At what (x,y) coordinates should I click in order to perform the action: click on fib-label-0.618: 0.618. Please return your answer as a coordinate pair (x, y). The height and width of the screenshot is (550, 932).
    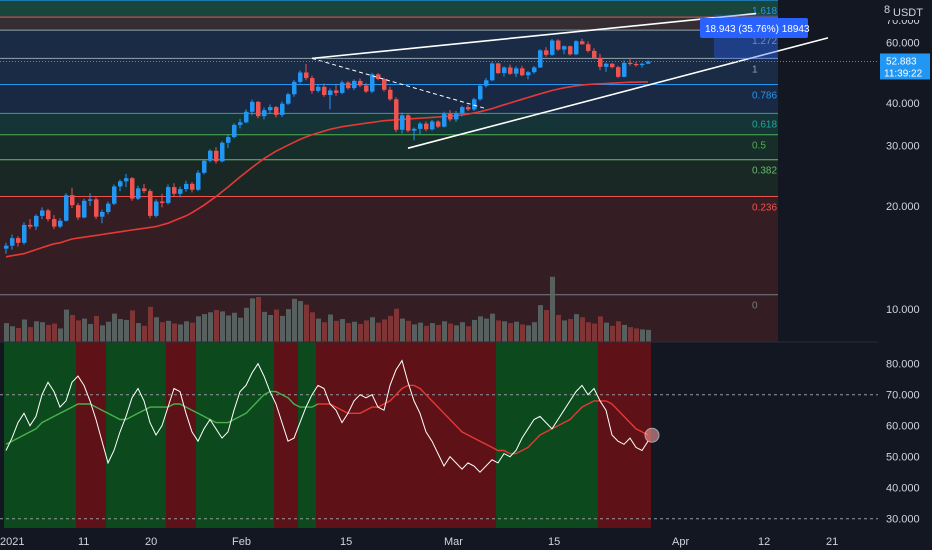
    Looking at the image, I should click on (764, 124).